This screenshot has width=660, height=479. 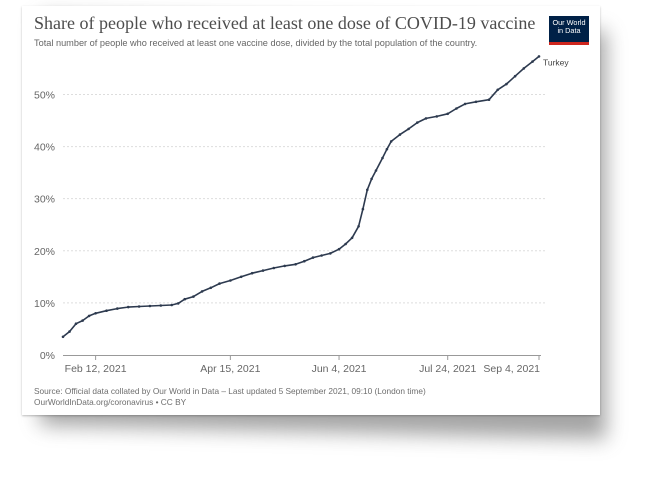 I want to click on x-tick-label: Jun 4, 2021, so click(x=339, y=369).